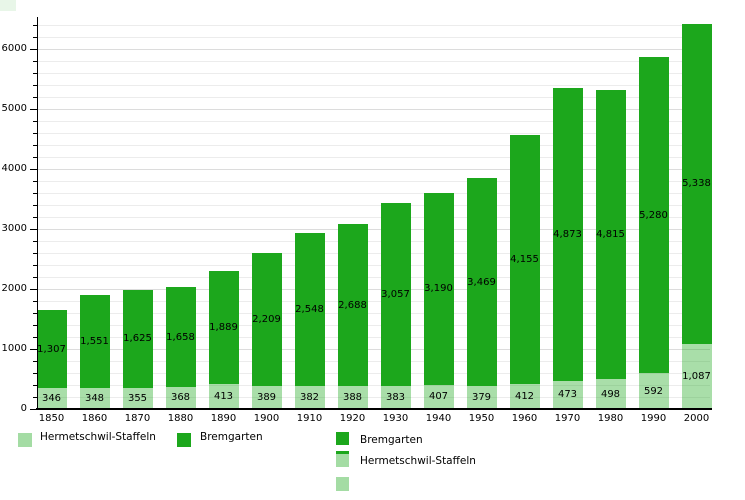  I want to click on y-label-4000: 4000, so click(14, 168).